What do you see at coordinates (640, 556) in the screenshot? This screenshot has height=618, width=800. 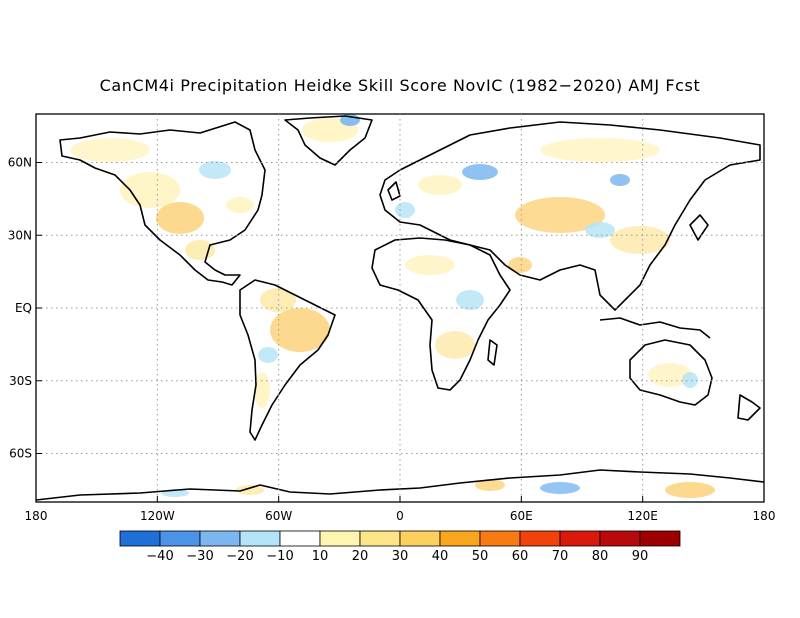 I see `colorbar-label: 90` at bounding box center [640, 556].